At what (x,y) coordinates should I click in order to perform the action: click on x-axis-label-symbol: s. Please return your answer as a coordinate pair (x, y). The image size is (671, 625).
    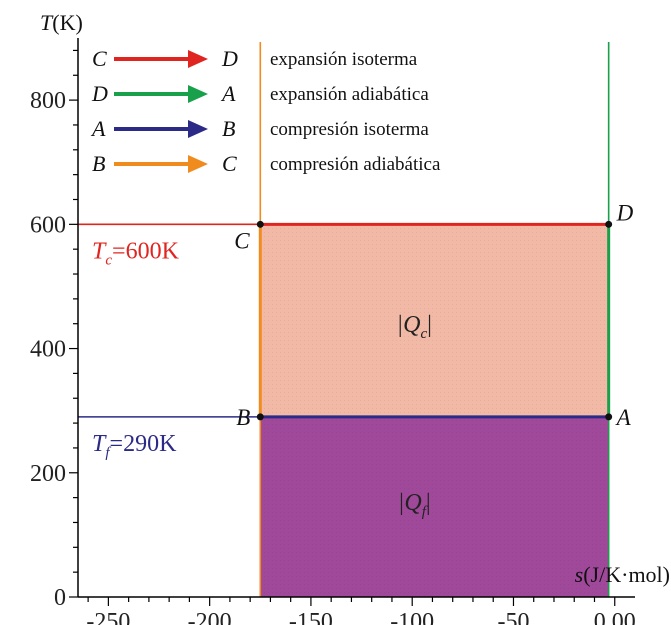
    Looking at the image, I should click on (579, 574).